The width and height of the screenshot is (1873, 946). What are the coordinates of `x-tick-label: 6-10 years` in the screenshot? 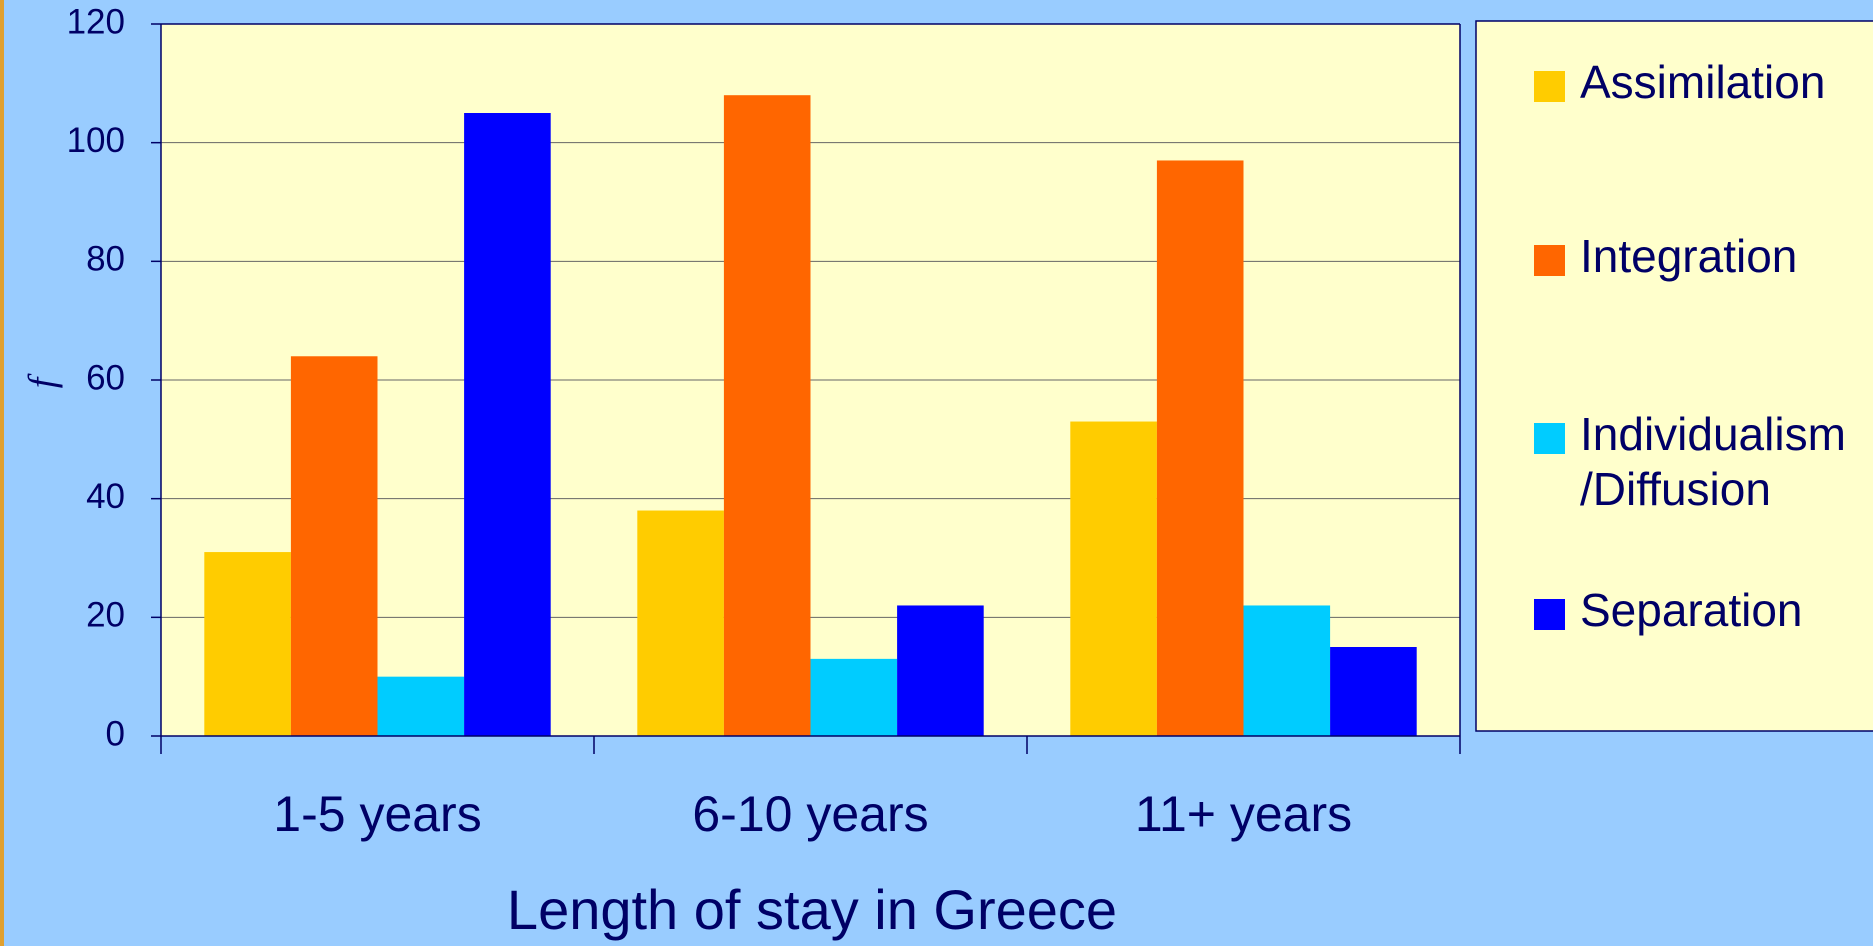 It's located at (810, 814).